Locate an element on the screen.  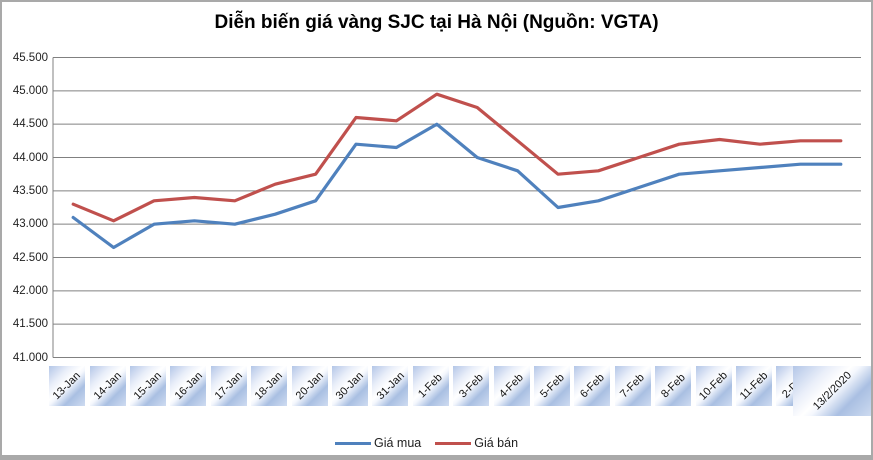
x-axis-label: 15-Jan is located at coordinates (148, 386).